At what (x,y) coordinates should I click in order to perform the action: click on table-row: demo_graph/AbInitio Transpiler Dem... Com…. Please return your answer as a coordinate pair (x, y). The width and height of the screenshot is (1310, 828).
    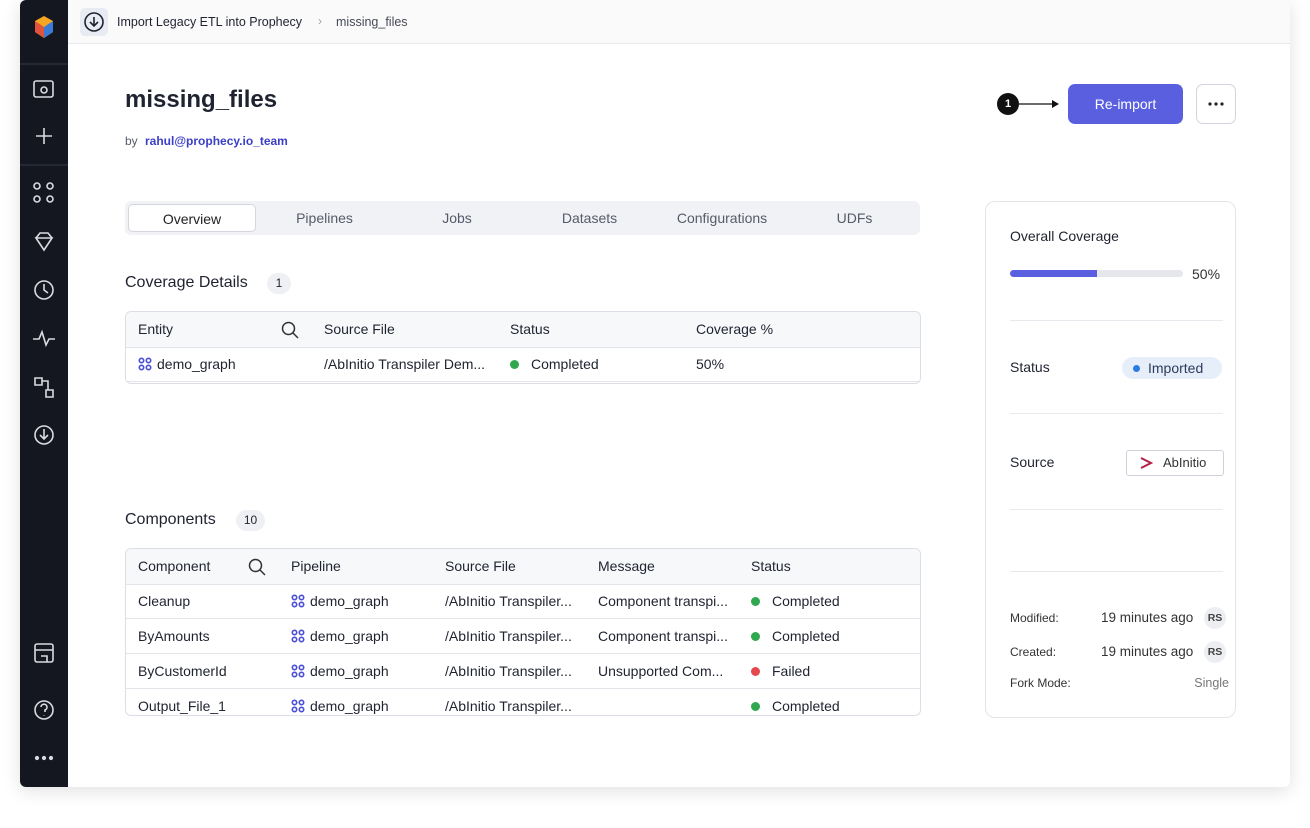
    Looking at the image, I should click on (523, 364).